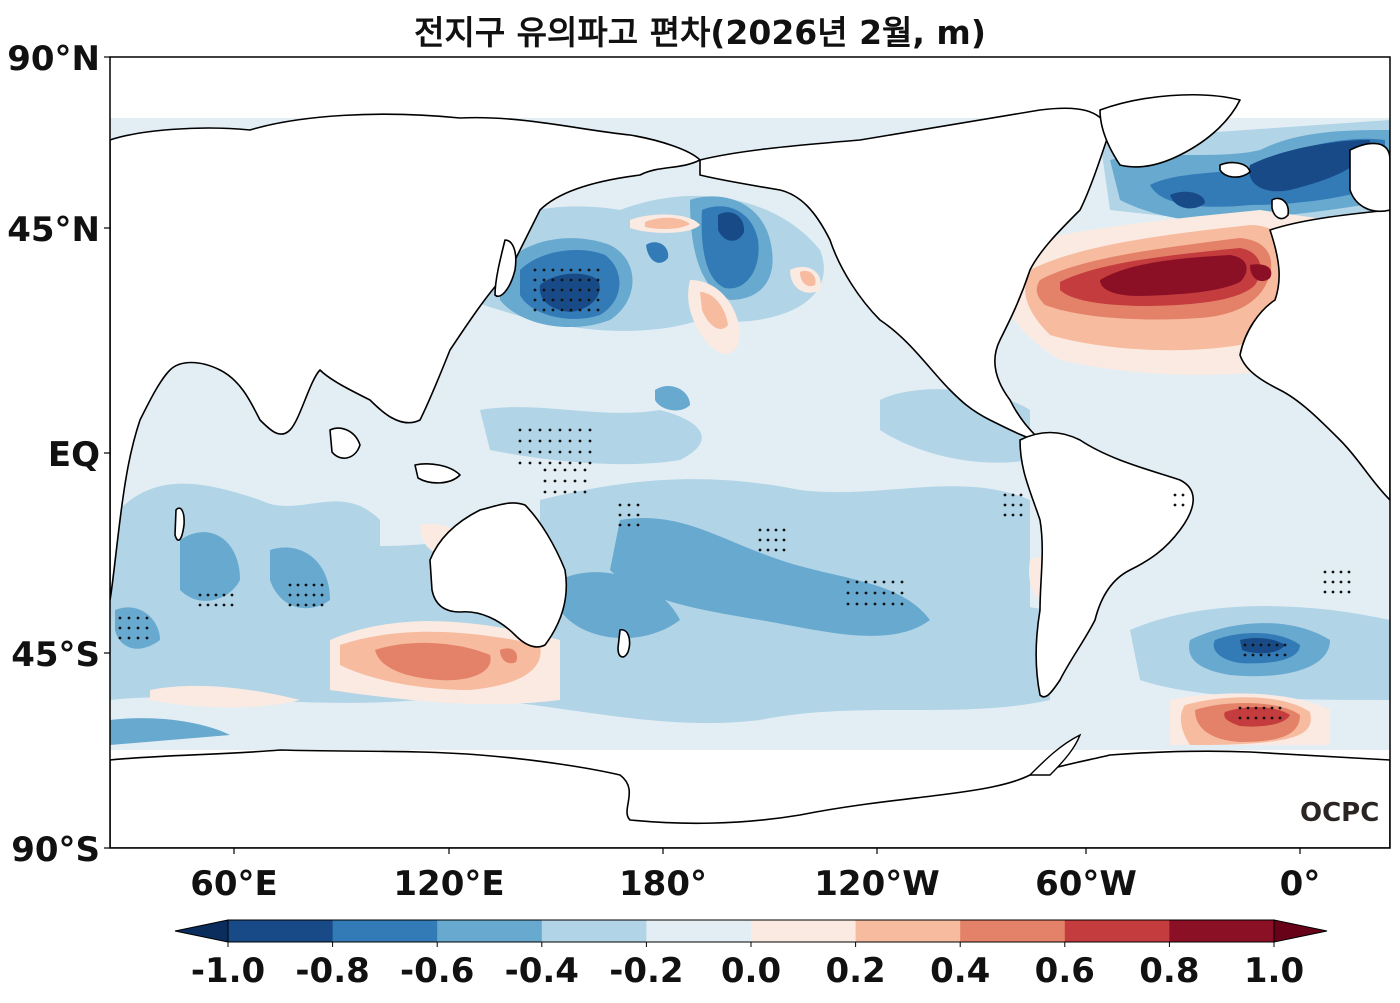  I want to click on colorbar-tick-label: 0.4, so click(960, 971).